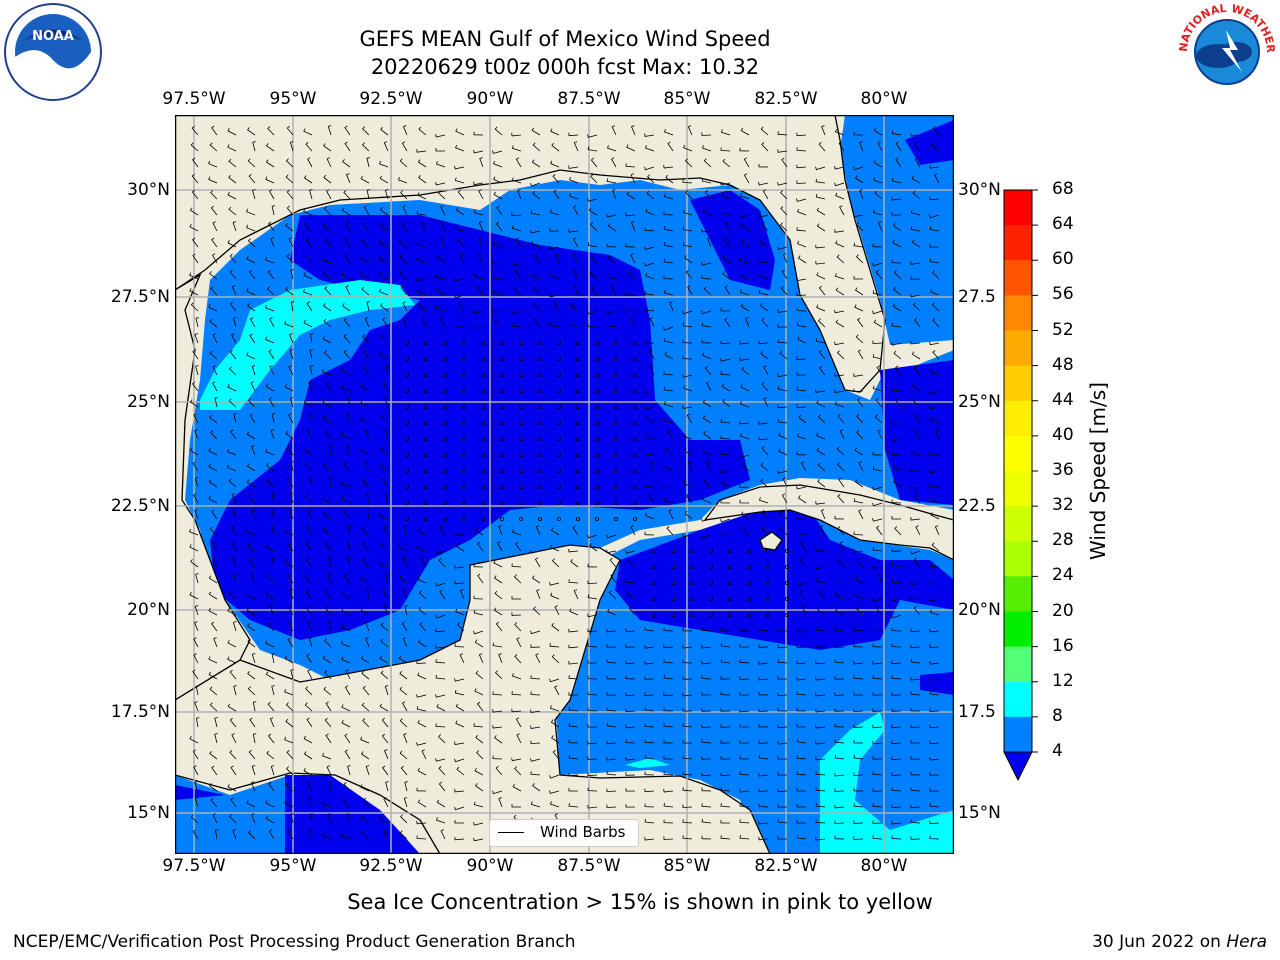 The image size is (1280, 960). What do you see at coordinates (1063, 575) in the screenshot?
I see `colorbar-tick-label: 24` at bounding box center [1063, 575].